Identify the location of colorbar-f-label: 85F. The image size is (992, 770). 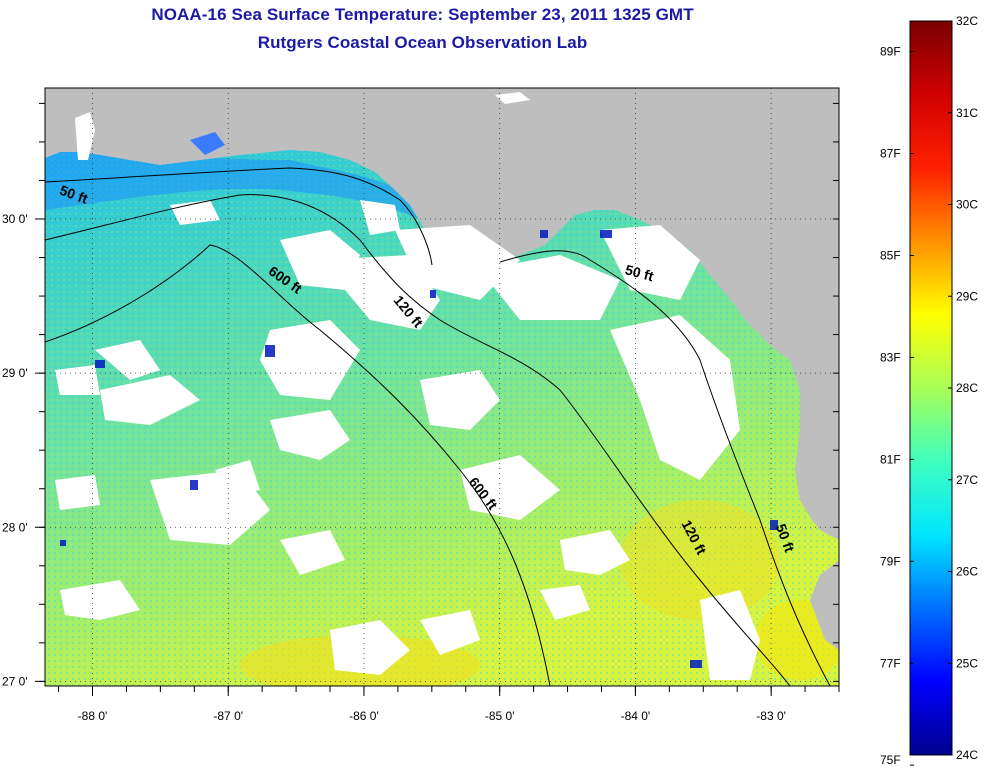
(890, 255).